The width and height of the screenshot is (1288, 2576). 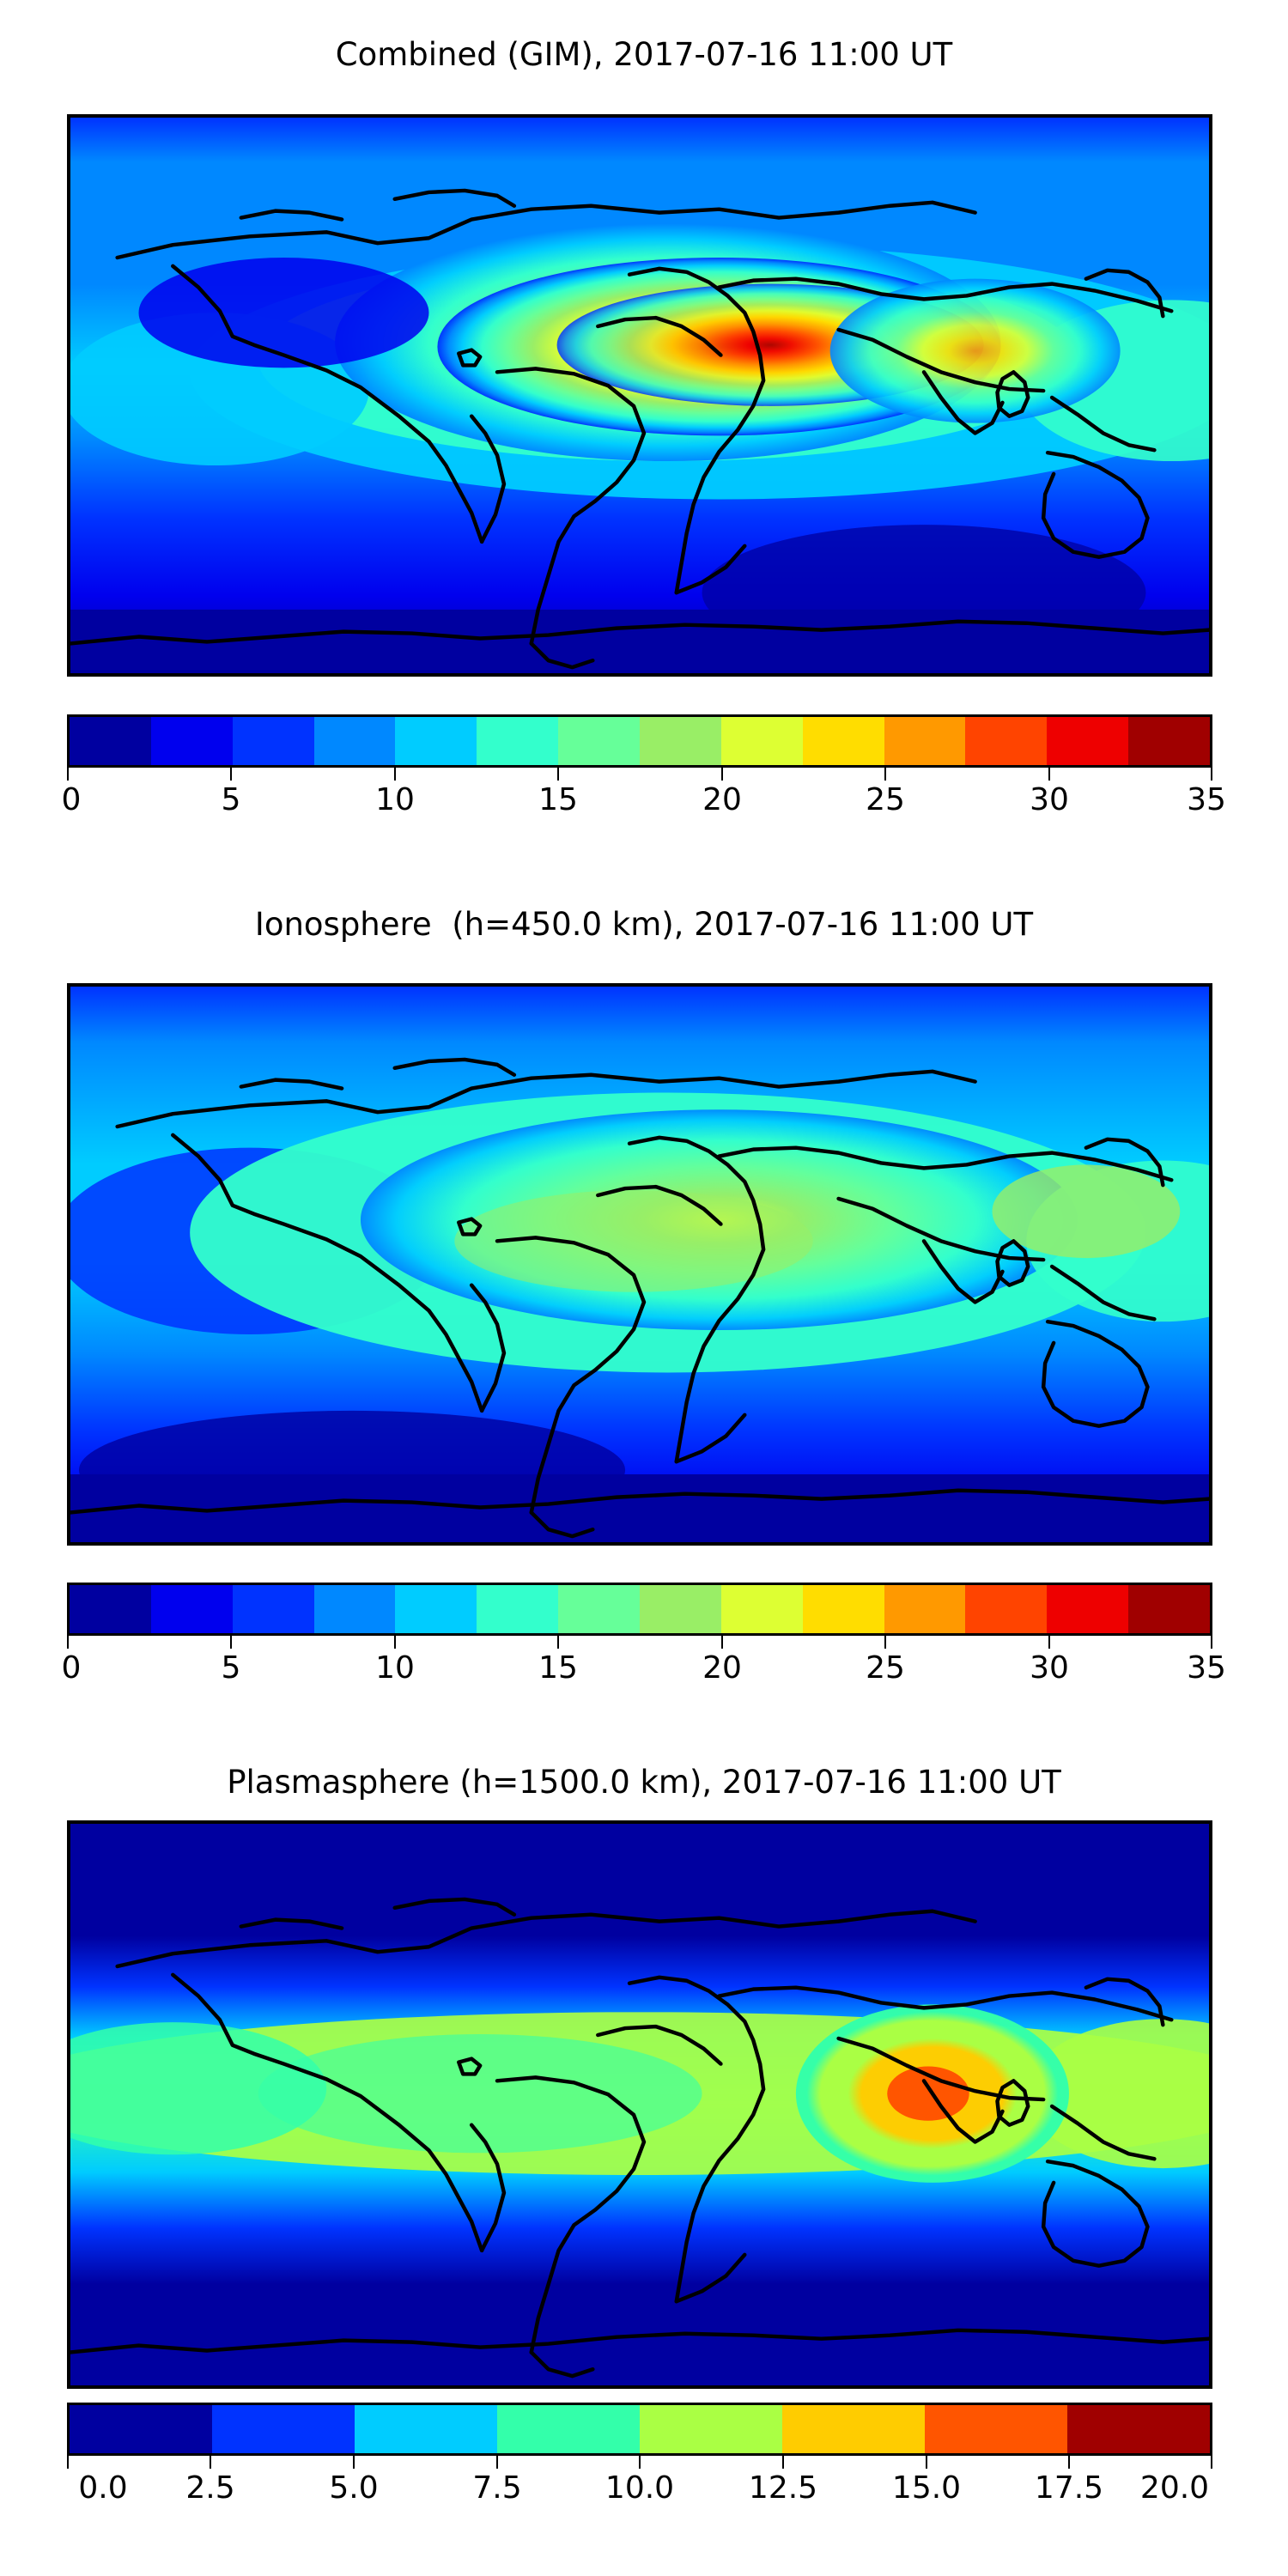 I want to click on combined-colorbar-strip, so click(x=640, y=741).